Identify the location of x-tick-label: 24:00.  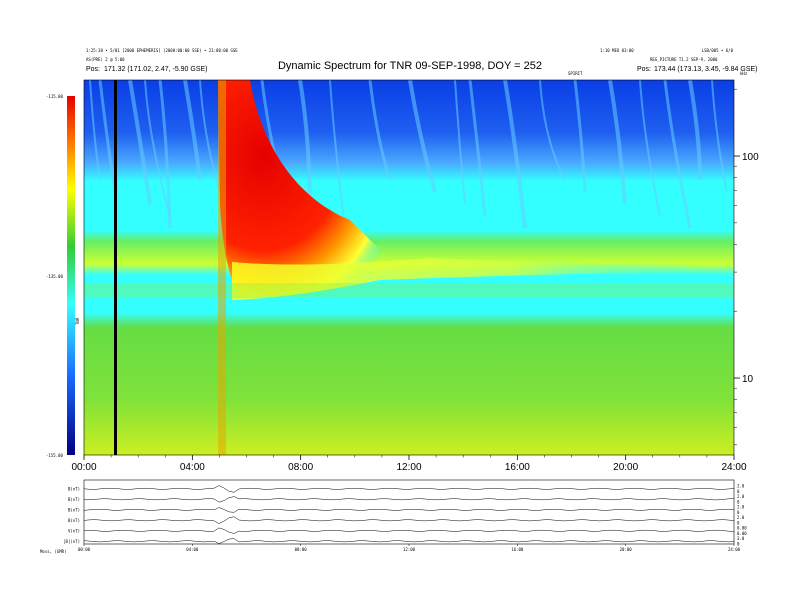
(733, 467).